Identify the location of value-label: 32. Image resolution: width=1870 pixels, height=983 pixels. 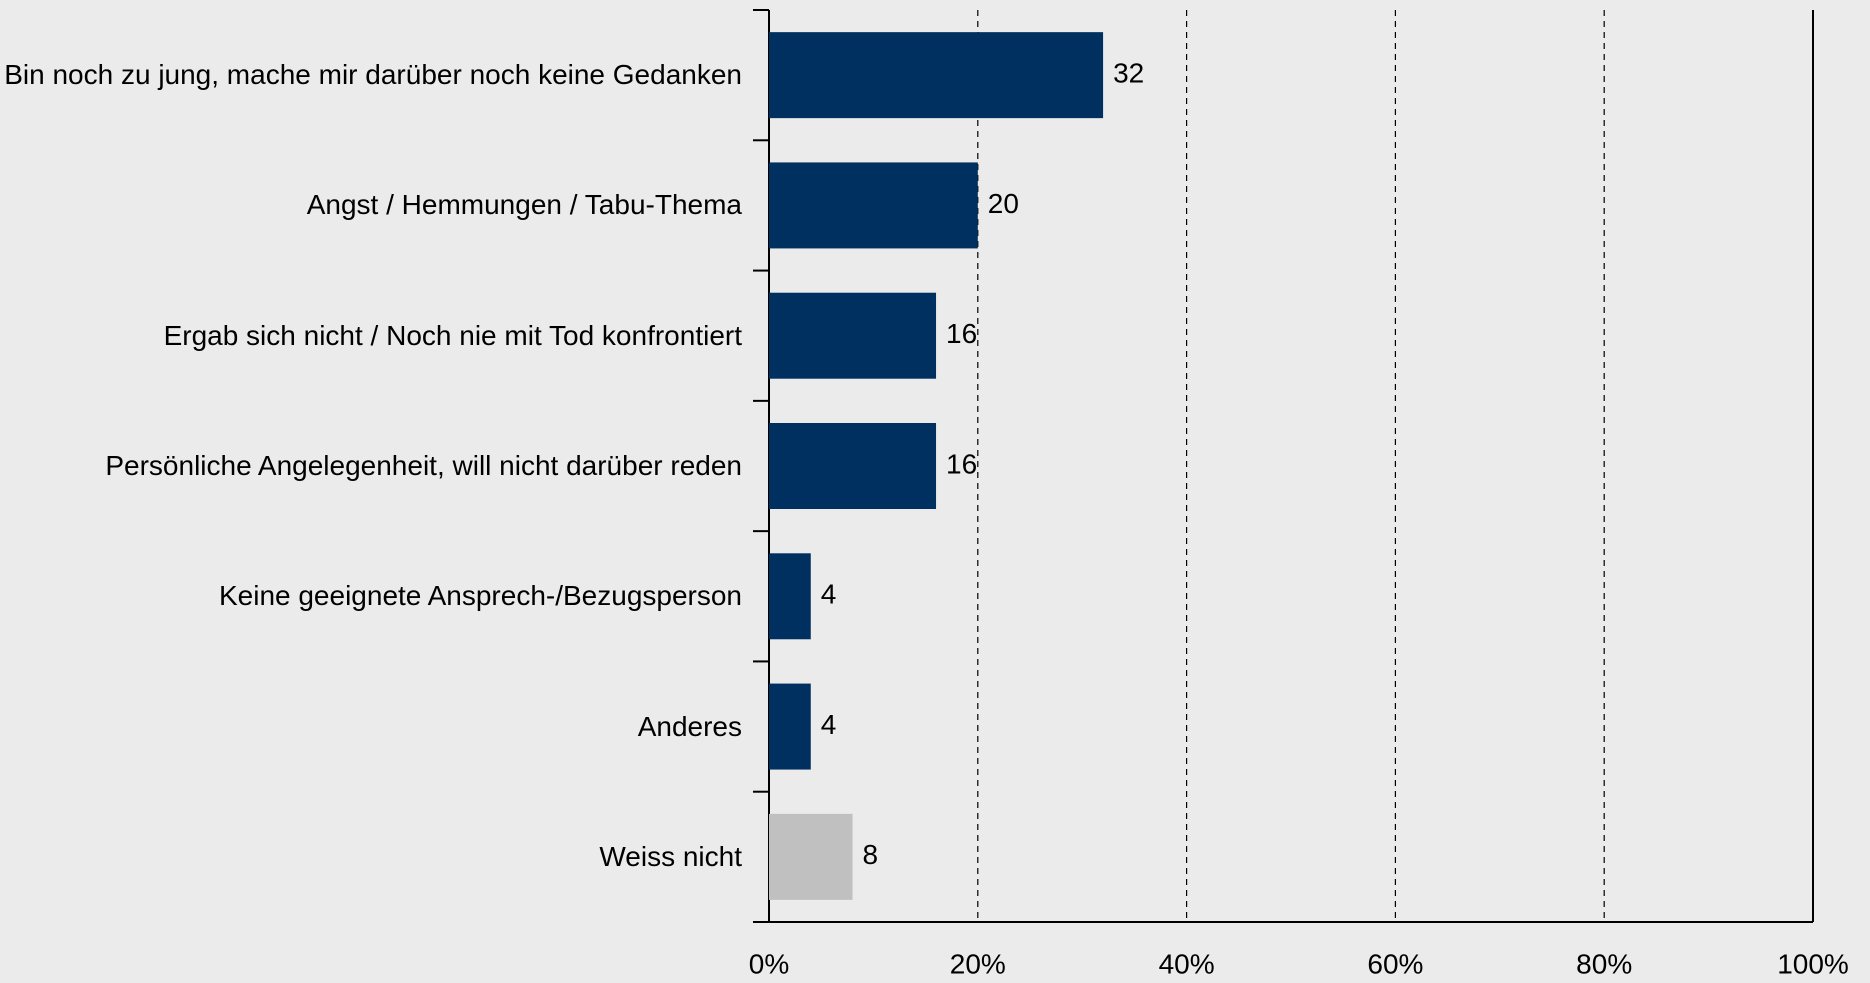
(1128, 73).